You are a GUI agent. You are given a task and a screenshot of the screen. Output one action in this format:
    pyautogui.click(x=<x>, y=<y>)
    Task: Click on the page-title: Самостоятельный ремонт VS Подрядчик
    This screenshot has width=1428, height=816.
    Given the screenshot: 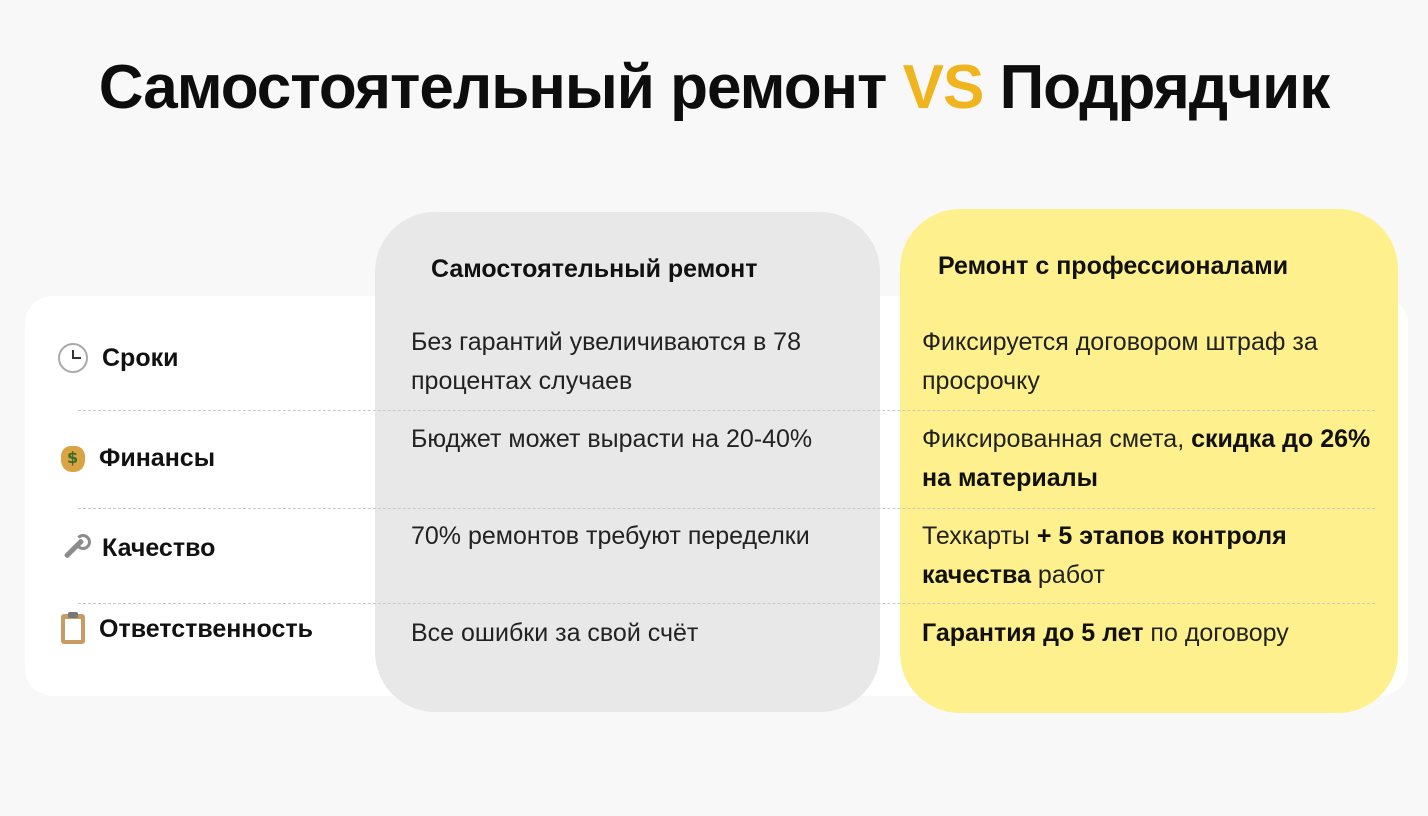 What is the action you would take?
    pyautogui.click(x=714, y=87)
    